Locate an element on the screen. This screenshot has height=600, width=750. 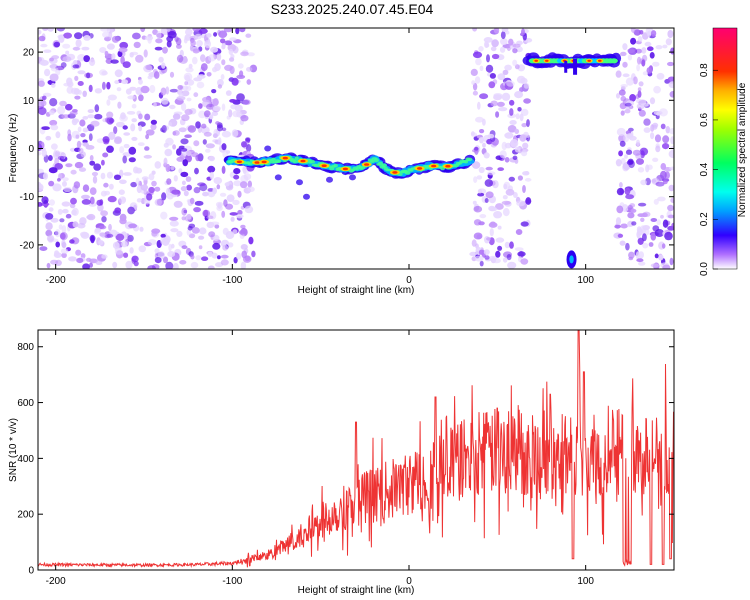
low-blob-core is located at coordinates (571, 259).